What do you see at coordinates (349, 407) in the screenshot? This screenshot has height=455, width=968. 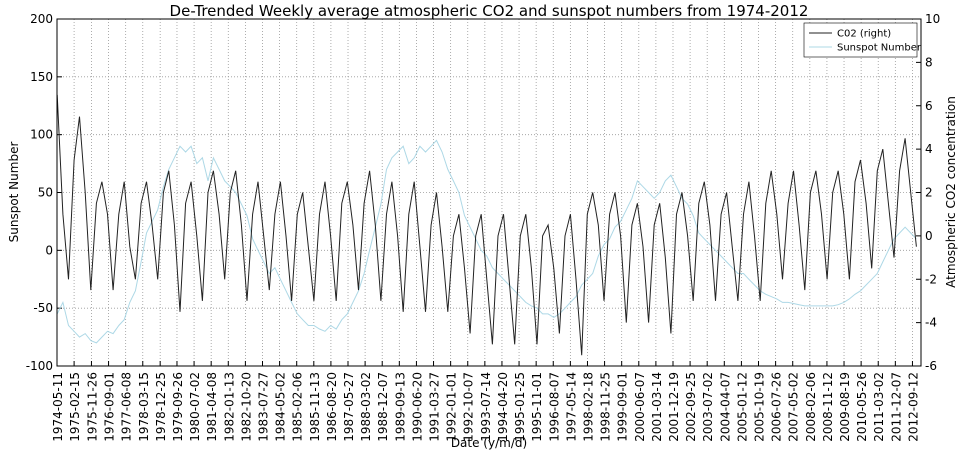 I see `x-tick-label: 1987-05-27` at bounding box center [349, 407].